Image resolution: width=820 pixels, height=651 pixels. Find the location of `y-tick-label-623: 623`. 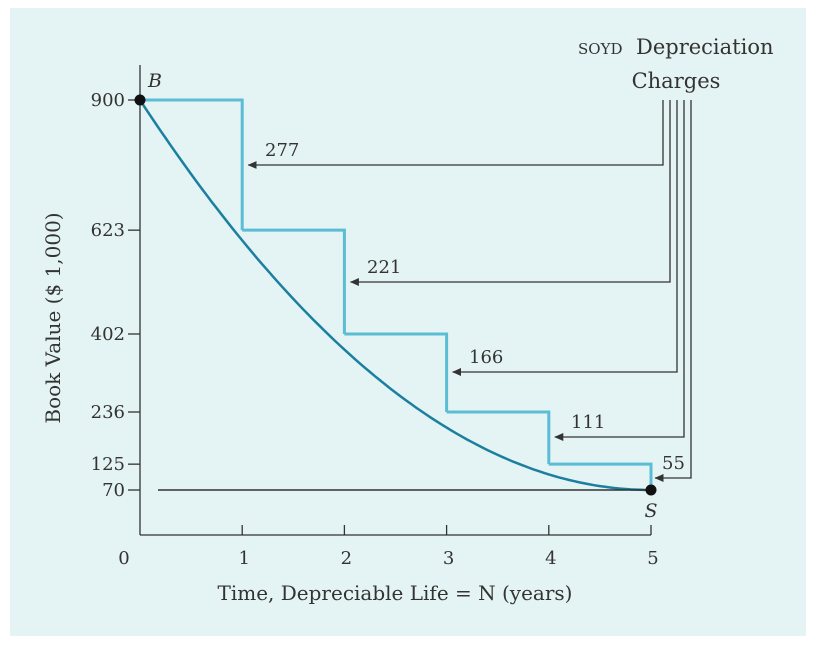

y-tick-label-623: 623 is located at coordinates (108, 230).